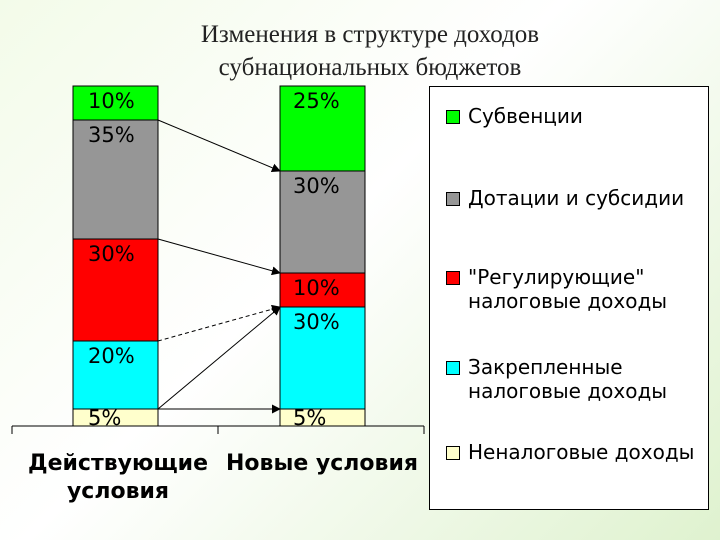  I want to click on legend-swatch-non-tax, so click(453, 453).